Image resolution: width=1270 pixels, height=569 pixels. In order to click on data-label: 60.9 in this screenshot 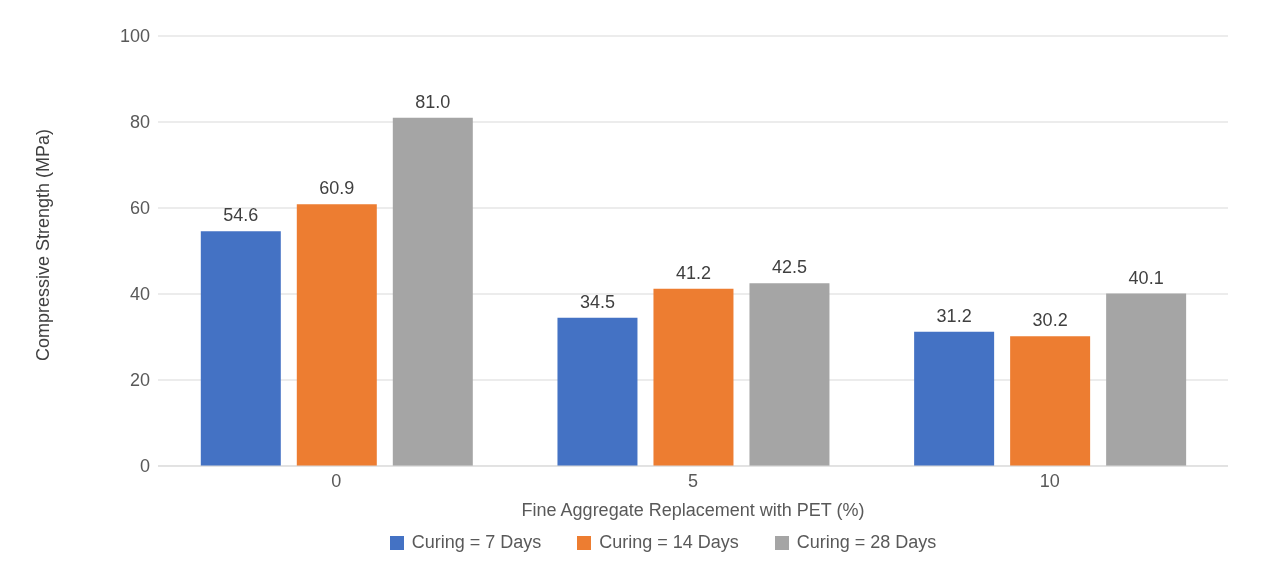, I will do `click(337, 188)`.